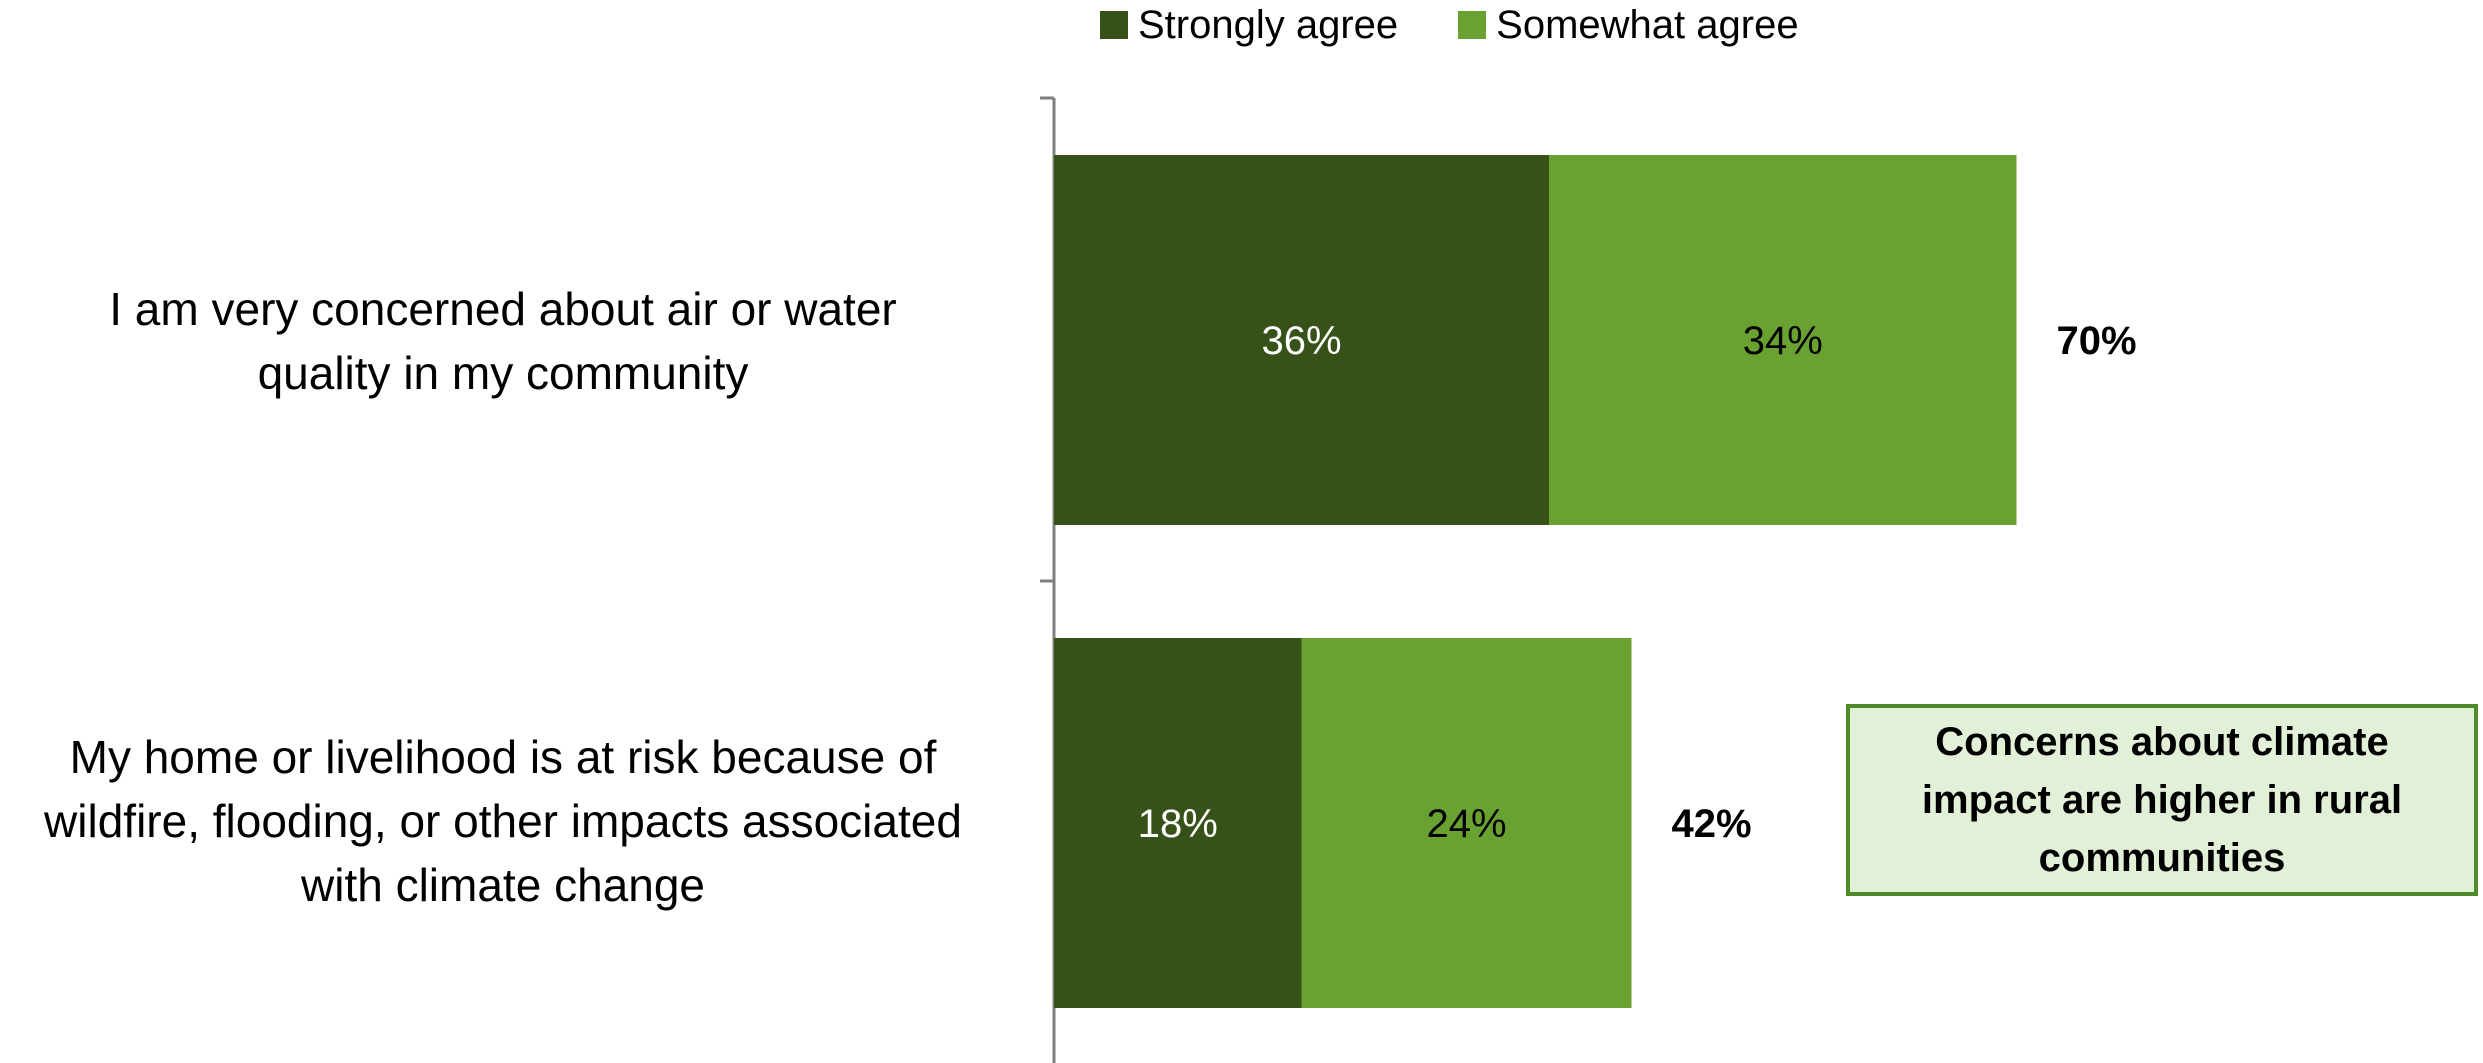  What do you see at coordinates (503, 885) in the screenshot?
I see `category-label-line: with climate change` at bounding box center [503, 885].